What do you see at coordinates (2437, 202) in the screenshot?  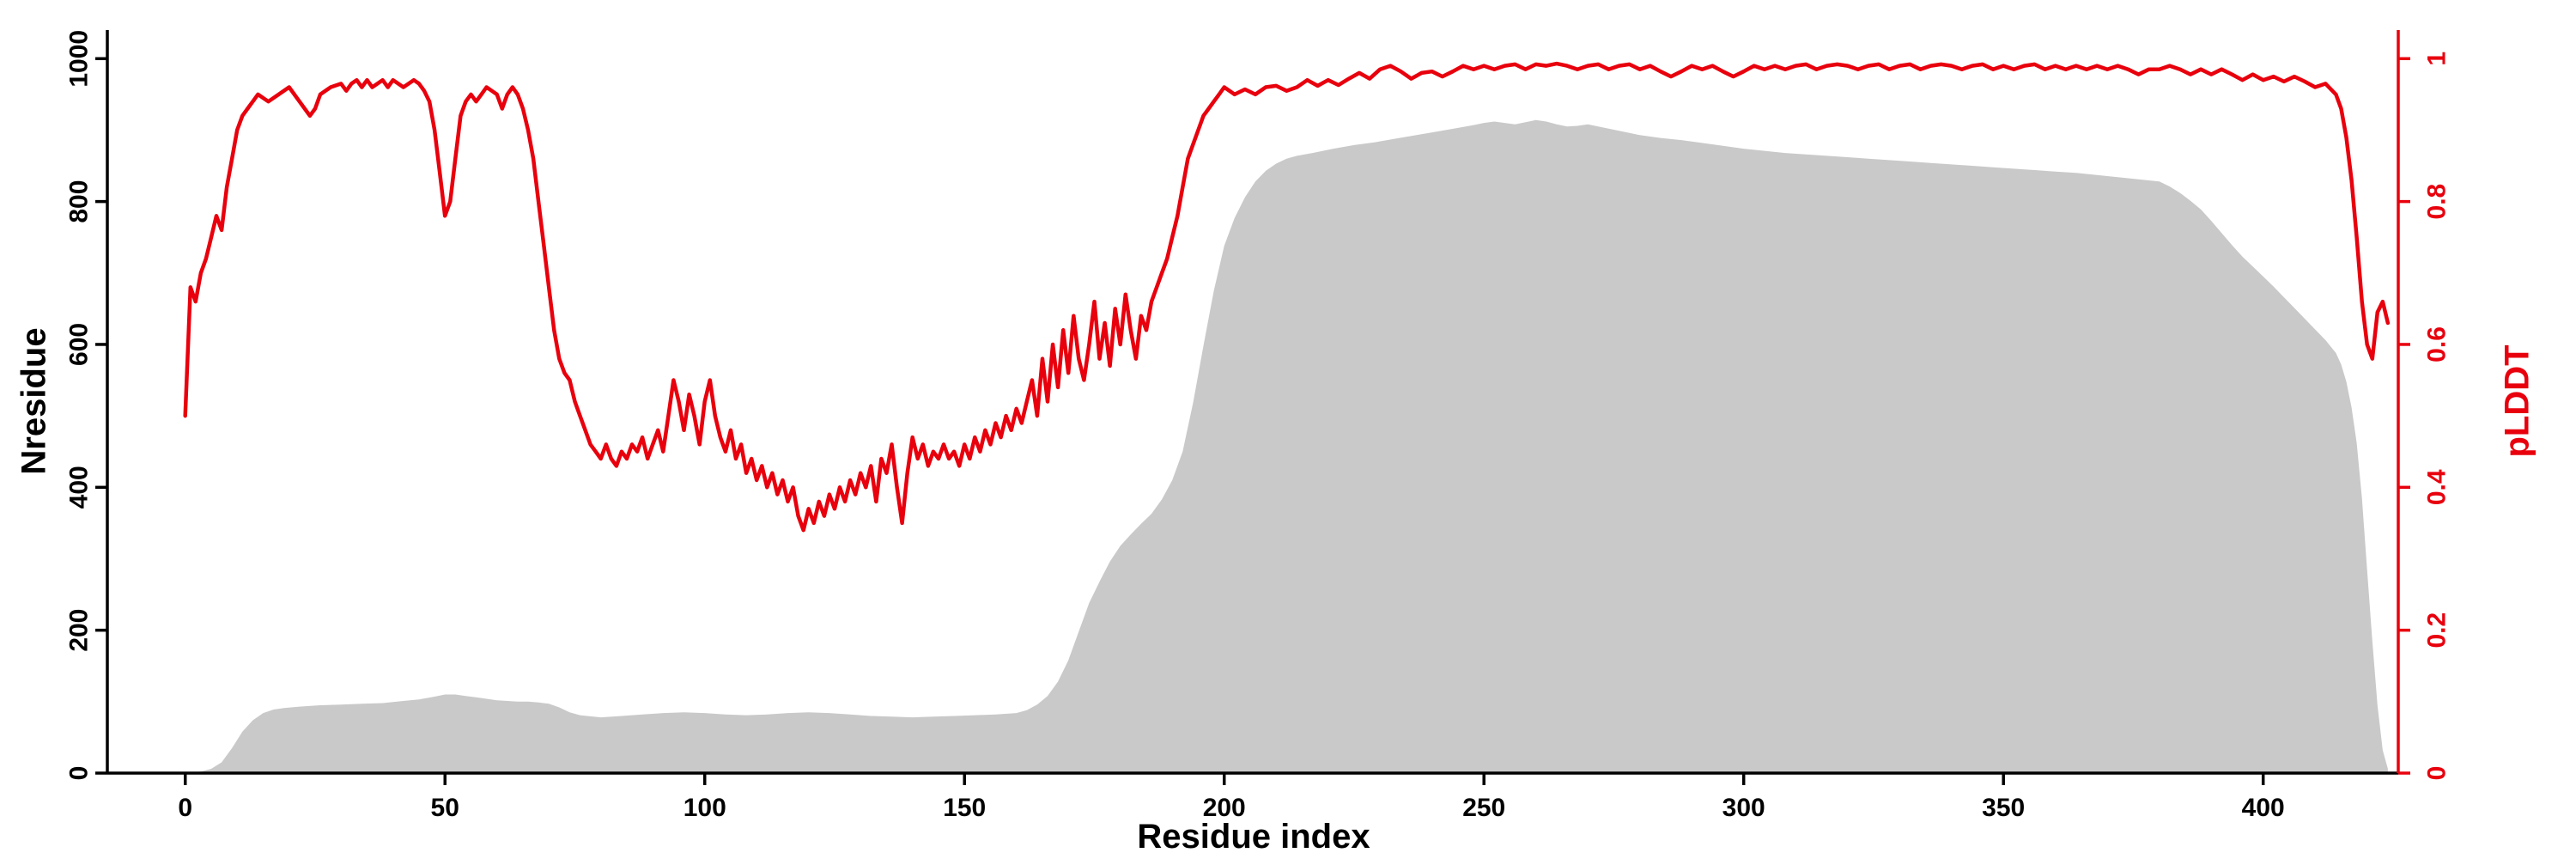 I see `right-y-tick-label: 0.8` at bounding box center [2437, 202].